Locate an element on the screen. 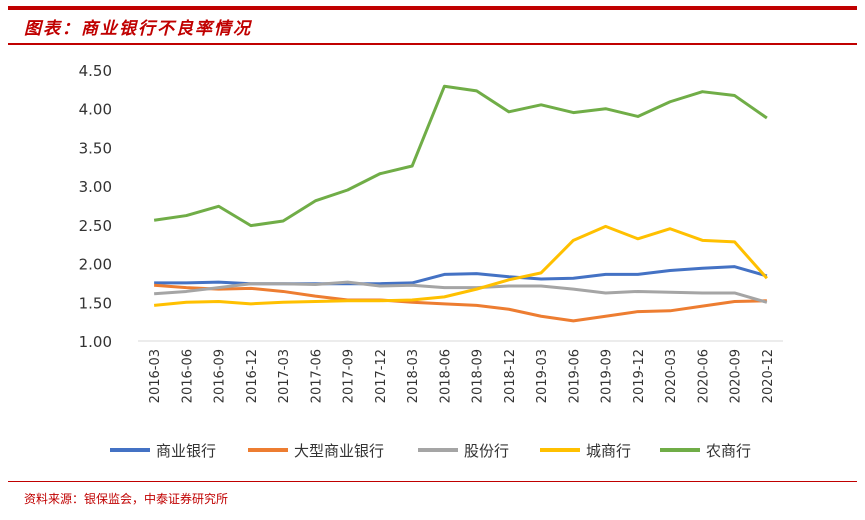 The height and width of the screenshot is (520, 865). x-tick-label: 2017-09 is located at coordinates (349, 376).